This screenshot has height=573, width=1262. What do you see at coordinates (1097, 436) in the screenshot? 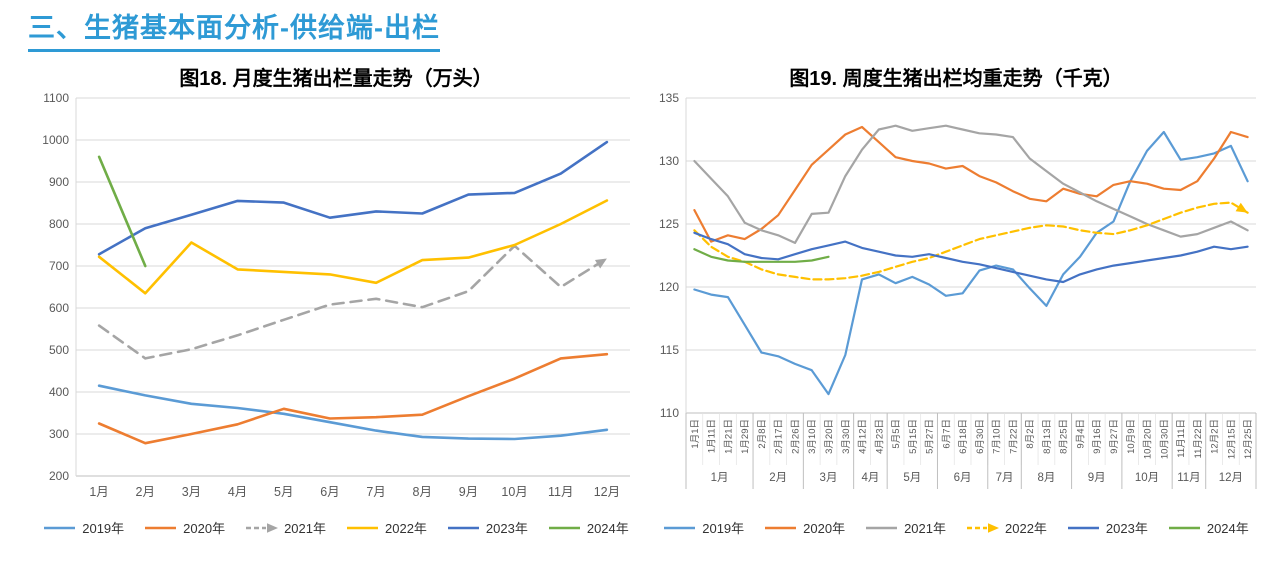
I see `x-axis-date-label: 9月16日` at bounding box center [1097, 436].